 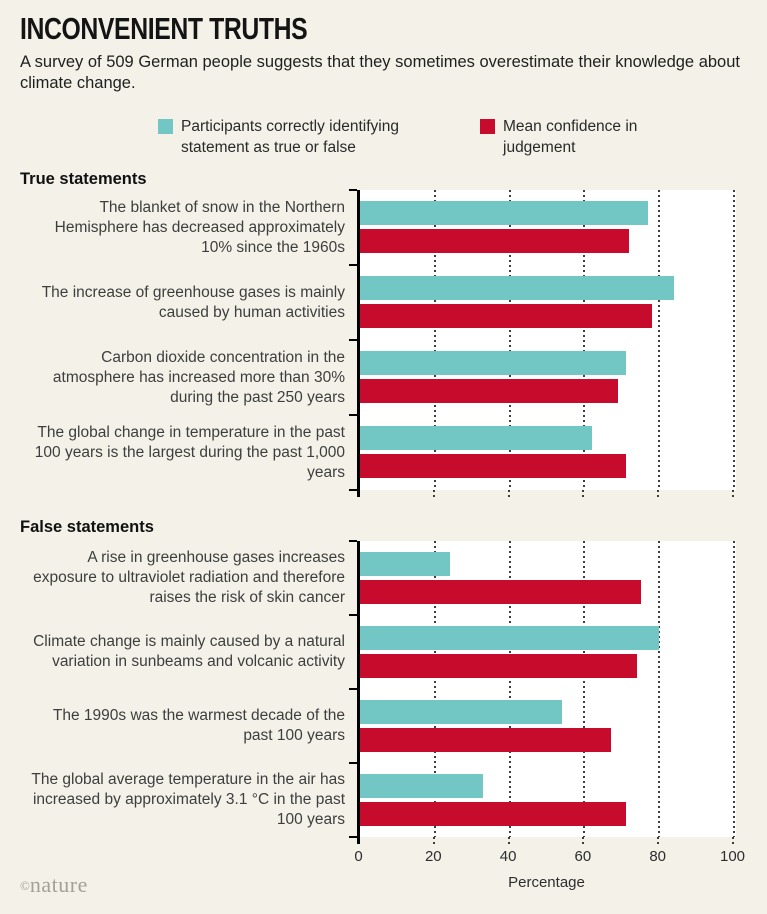 What do you see at coordinates (549, 856) in the screenshot?
I see `x-axis-labels: 0 20 40 60 80 100` at bounding box center [549, 856].